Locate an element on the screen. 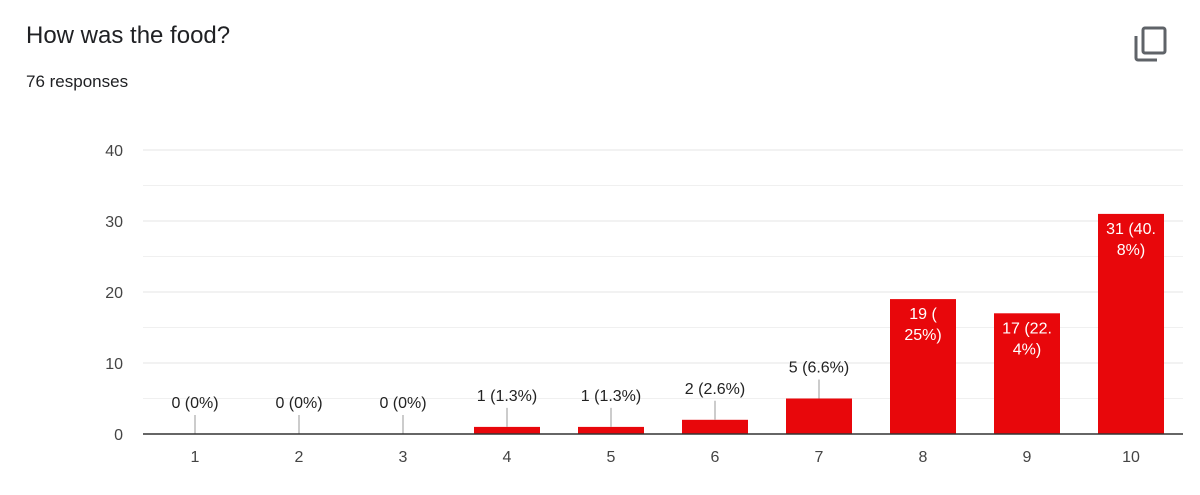  data-label: 25%) is located at coordinates (922, 335).